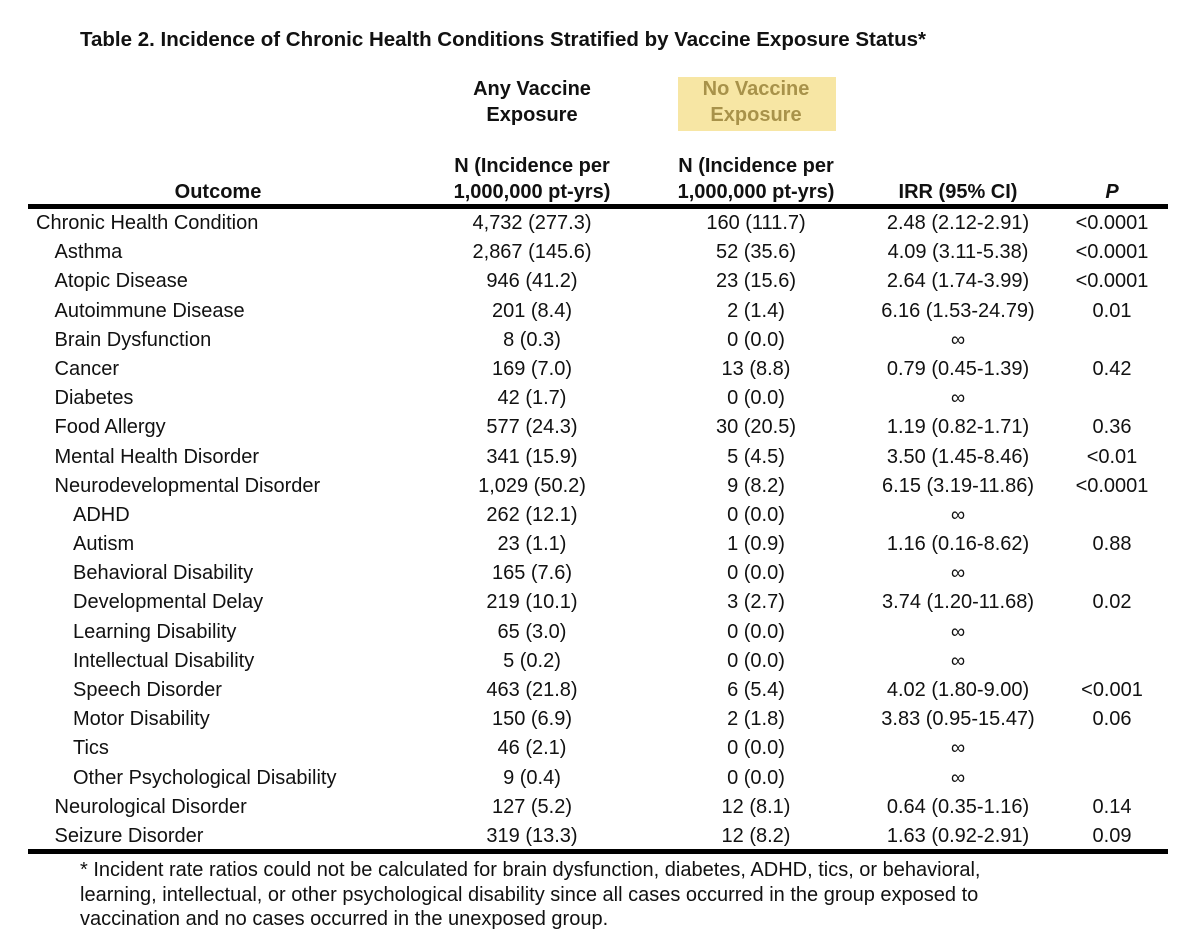 The width and height of the screenshot is (1198, 952). What do you see at coordinates (958, 485) in the screenshot?
I see `cell: 6.15 (3.19-11.86)` at bounding box center [958, 485].